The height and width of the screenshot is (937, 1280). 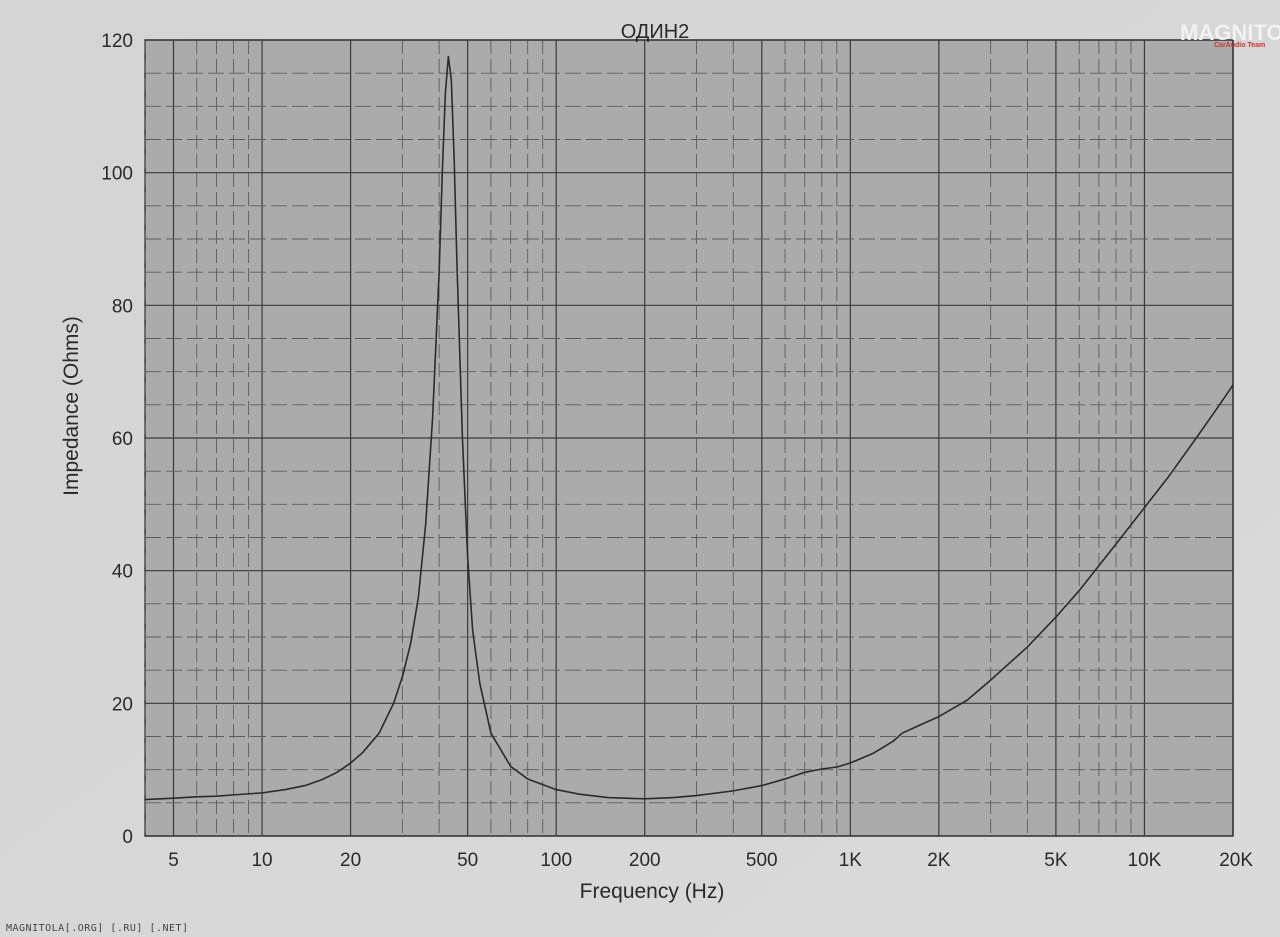 I want to click on x-tick-label: 1K, so click(x=851, y=860).